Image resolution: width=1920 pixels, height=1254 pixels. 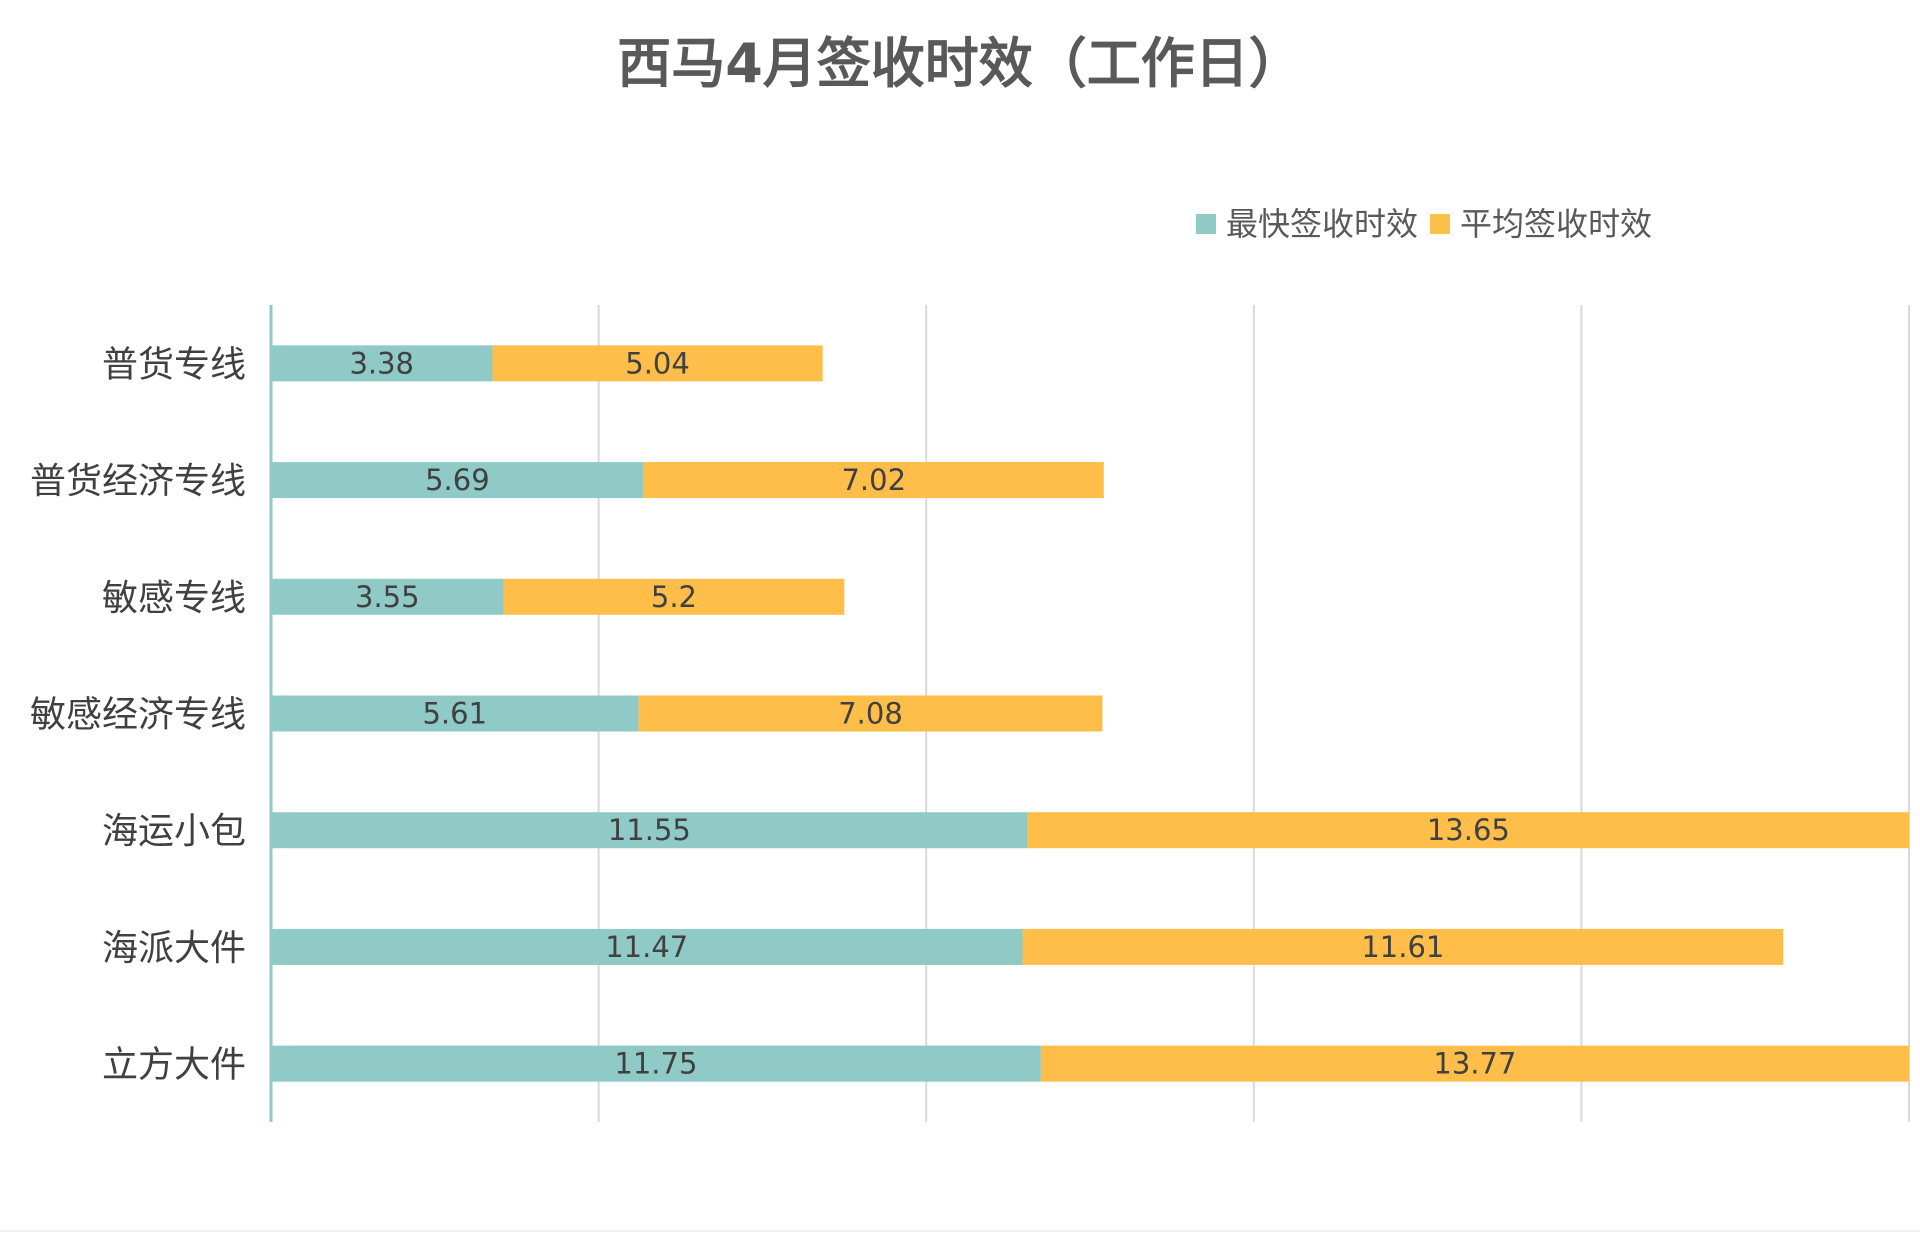 I want to click on data-label: 3.55, so click(x=387, y=597).